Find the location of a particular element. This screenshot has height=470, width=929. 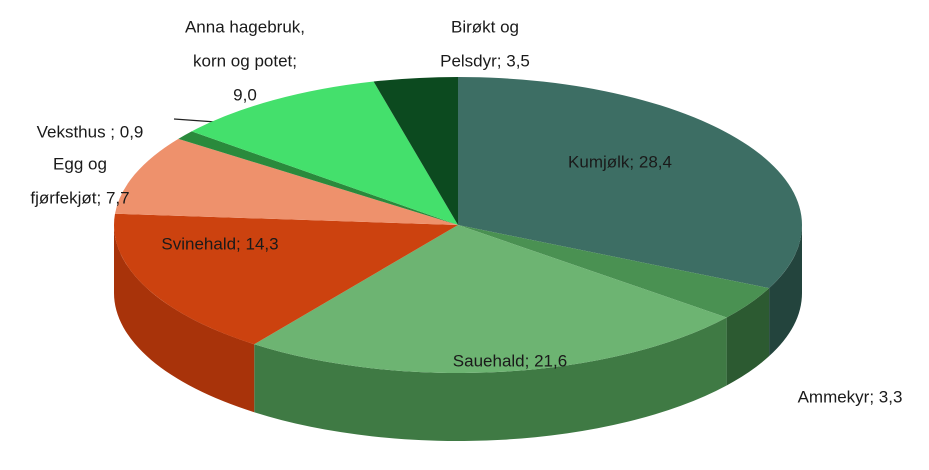

data-label: fjørfekjøt; 7,7 is located at coordinates (79, 197).